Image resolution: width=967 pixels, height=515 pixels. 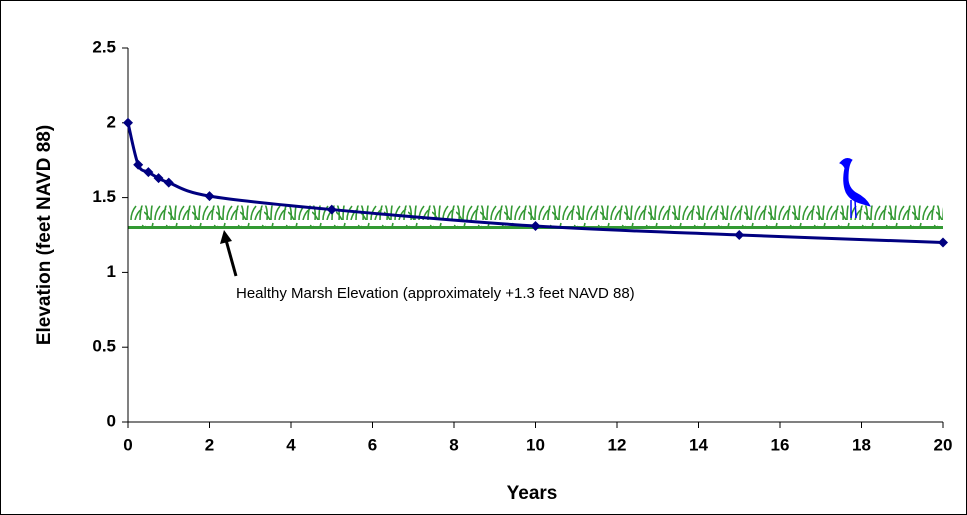 What do you see at coordinates (111, 420) in the screenshot?
I see `y-tick-label: 0` at bounding box center [111, 420].